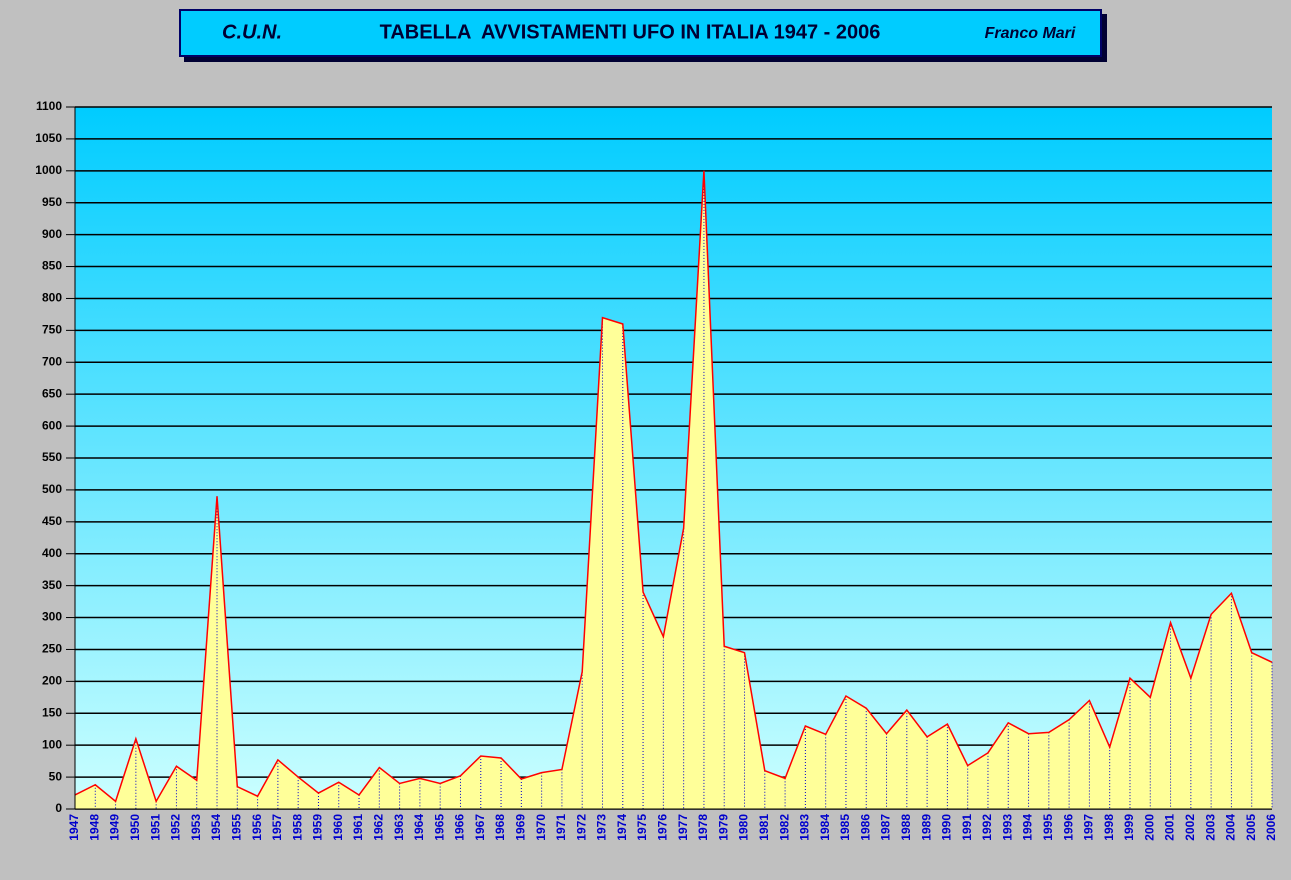  What do you see at coordinates (318, 827) in the screenshot?
I see `x-tick-label: 1959` at bounding box center [318, 827].